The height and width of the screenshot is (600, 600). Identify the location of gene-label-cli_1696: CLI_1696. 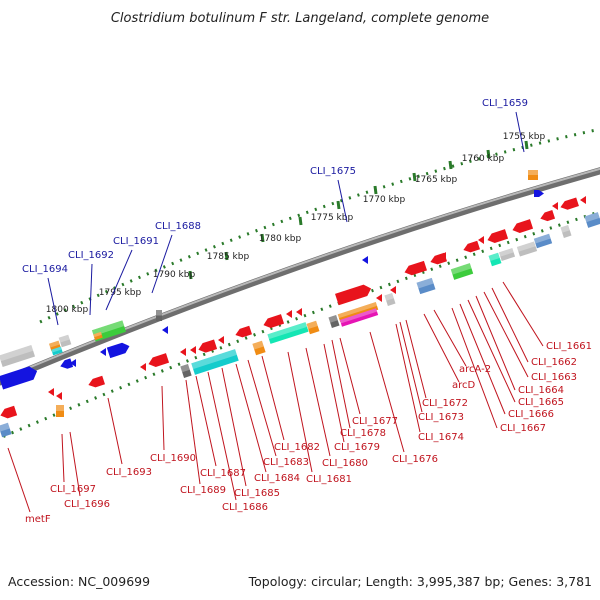
(87, 504).